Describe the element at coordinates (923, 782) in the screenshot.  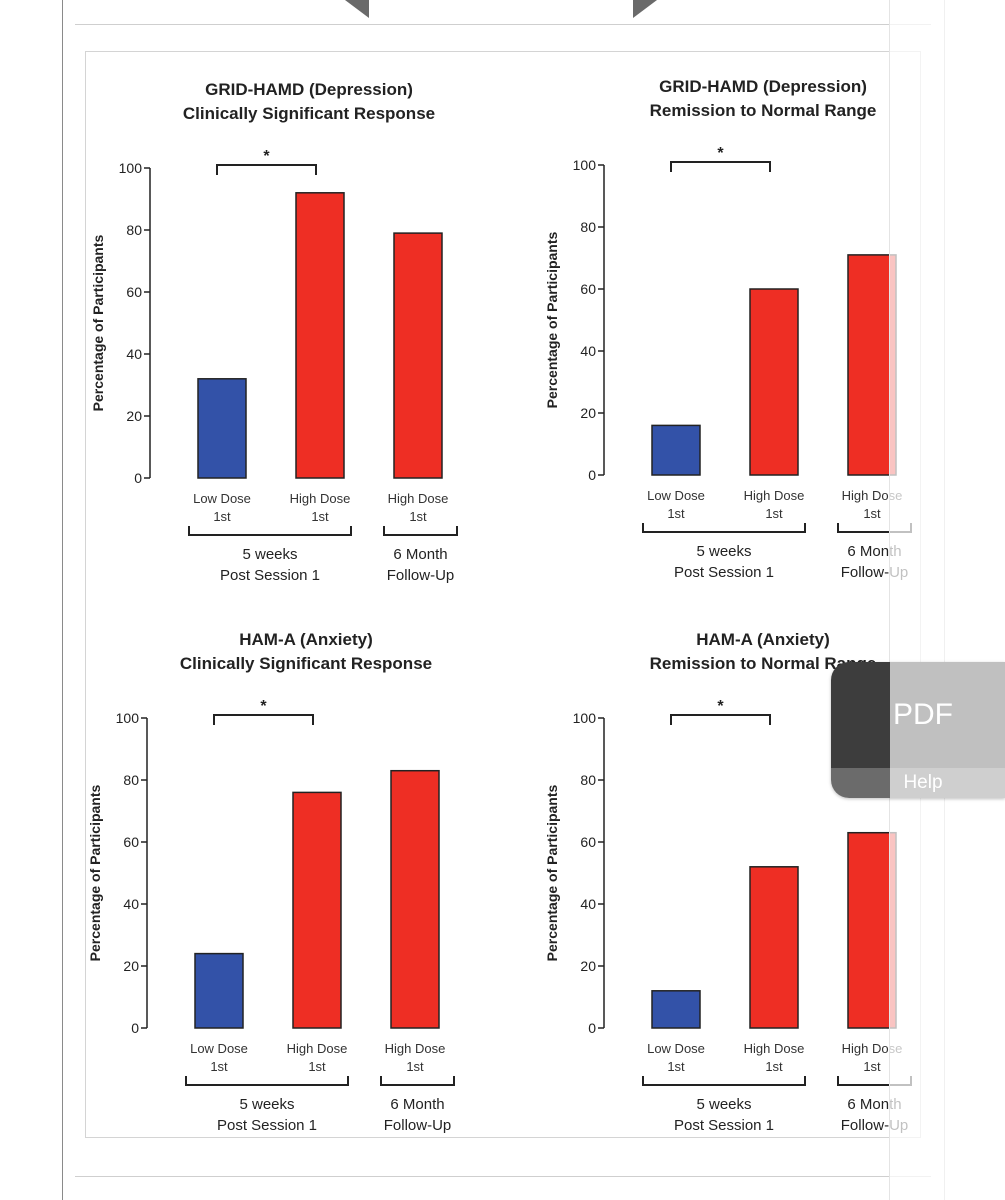
I see `help-label: Help` at that location.